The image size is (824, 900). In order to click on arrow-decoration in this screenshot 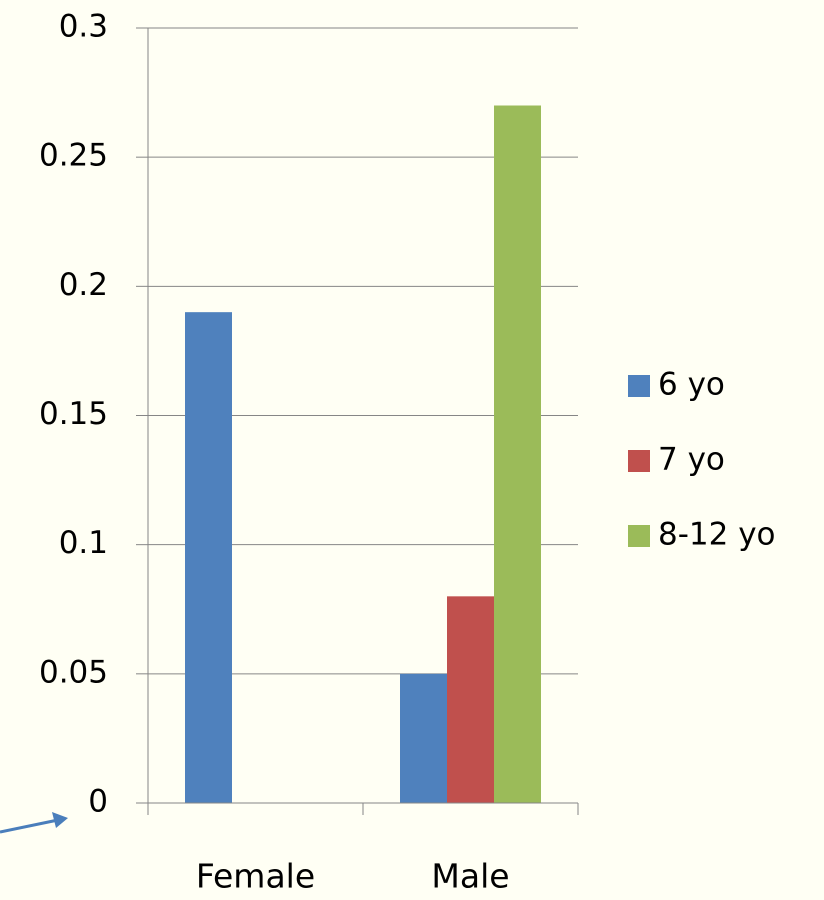, I will do `click(34, 823)`.